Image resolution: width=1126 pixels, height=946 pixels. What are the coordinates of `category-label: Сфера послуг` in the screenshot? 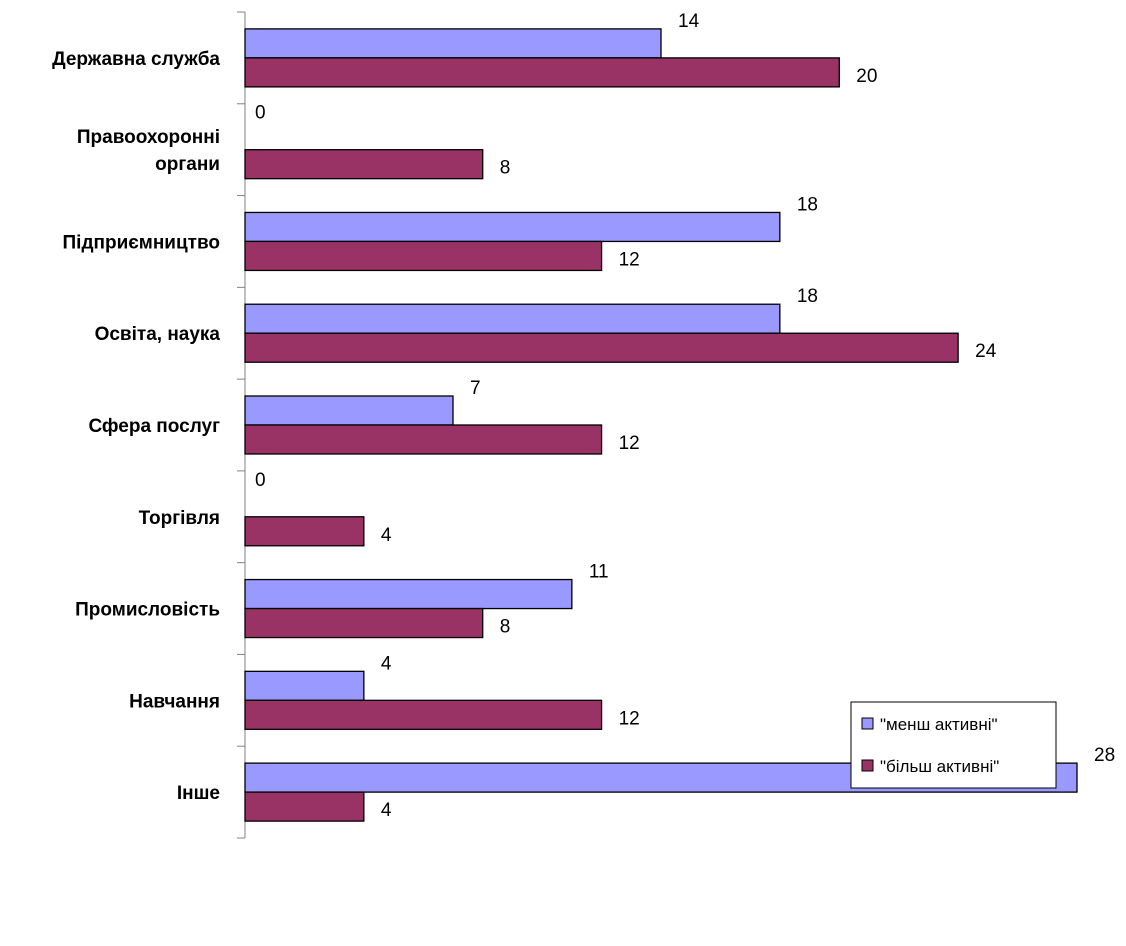 It's located at (154, 426).